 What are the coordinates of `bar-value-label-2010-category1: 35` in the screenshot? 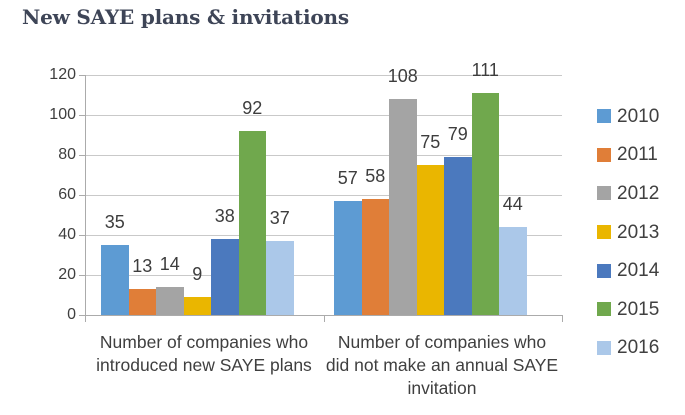 It's located at (114, 222).